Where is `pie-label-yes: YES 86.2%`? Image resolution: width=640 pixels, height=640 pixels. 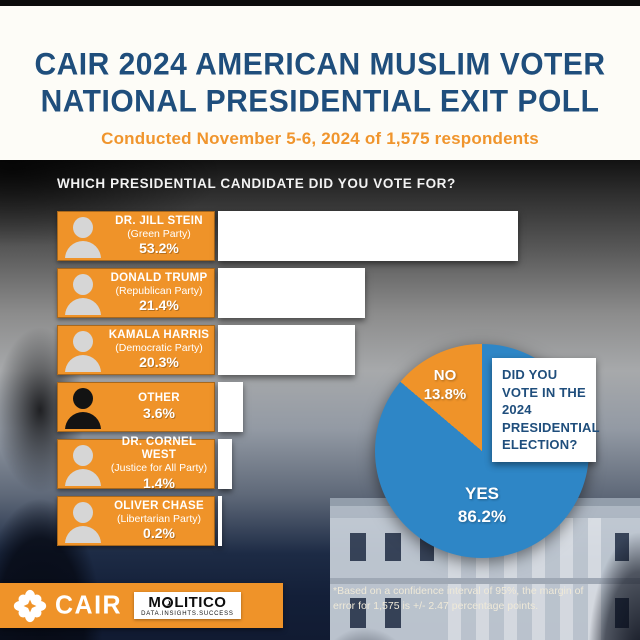 pie-label-yes: YES 86.2% is located at coordinates (482, 505).